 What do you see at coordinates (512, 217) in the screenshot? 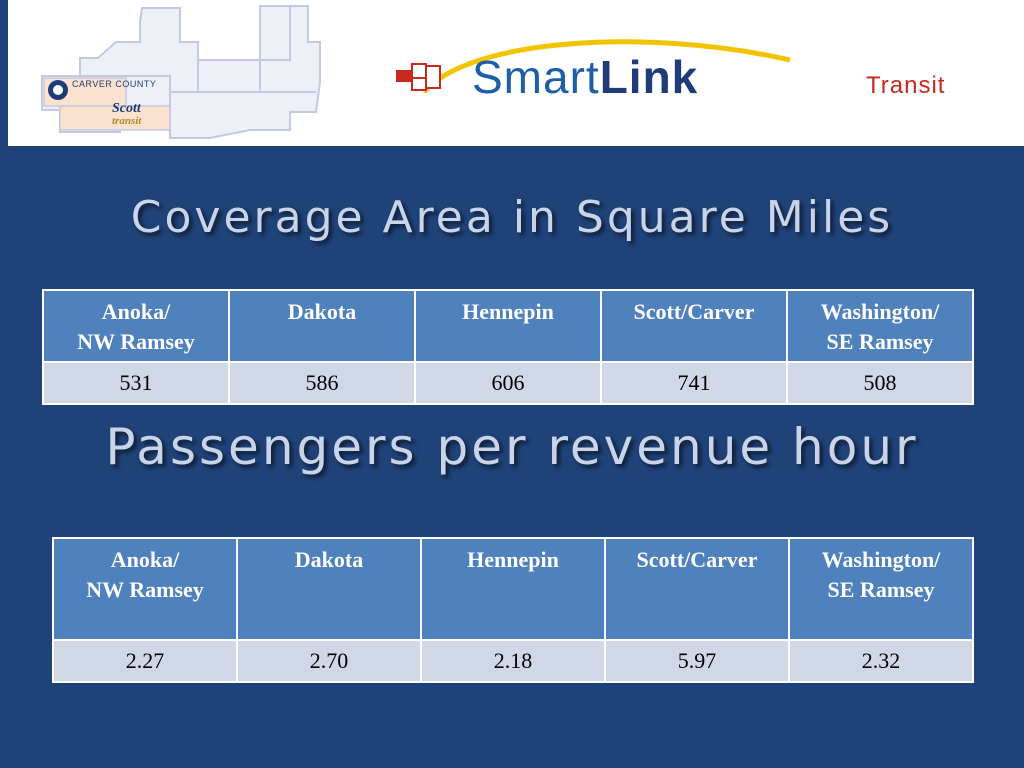
I see `coverage-title: Coverage Area in Square Miles` at bounding box center [512, 217].